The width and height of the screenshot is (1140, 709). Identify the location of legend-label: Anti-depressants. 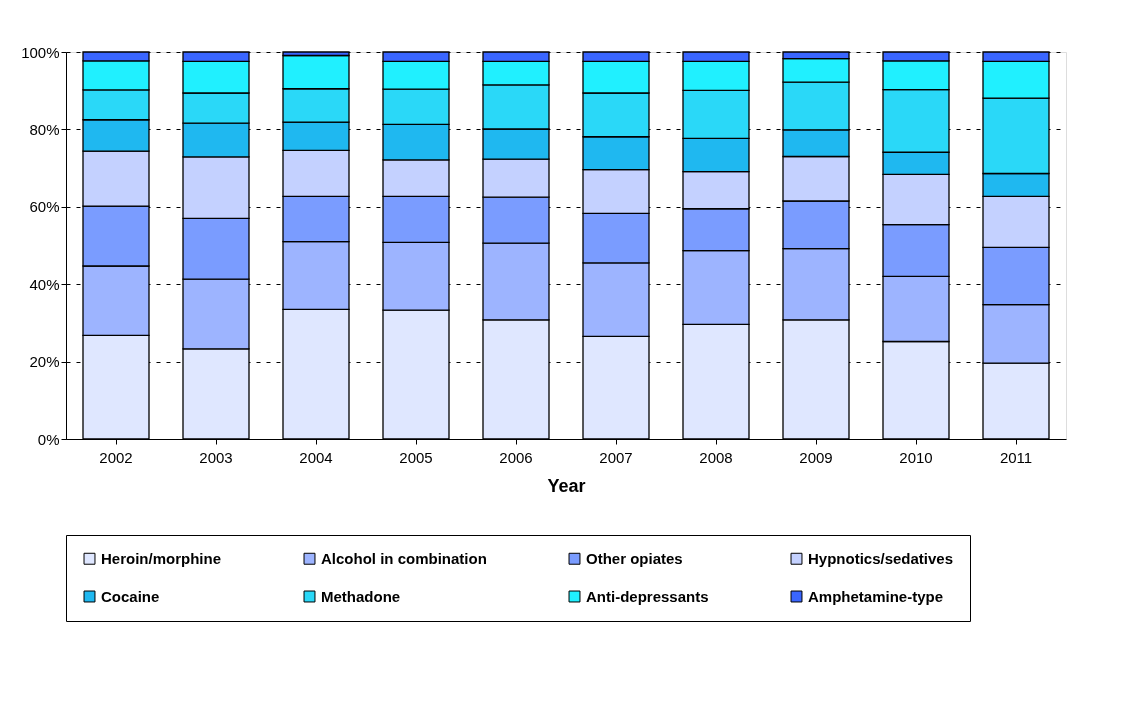
(647, 596).